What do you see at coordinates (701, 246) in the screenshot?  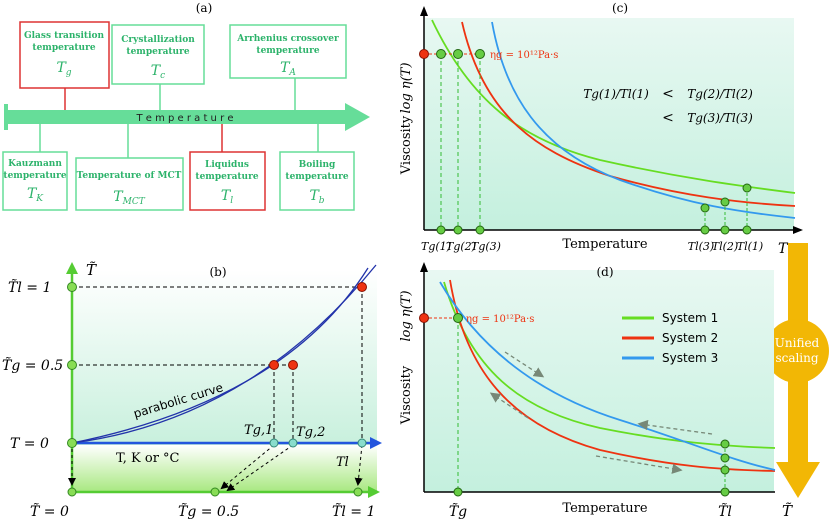 I see `panel-c-tick-tl3: Tl(3)` at bounding box center [701, 246].